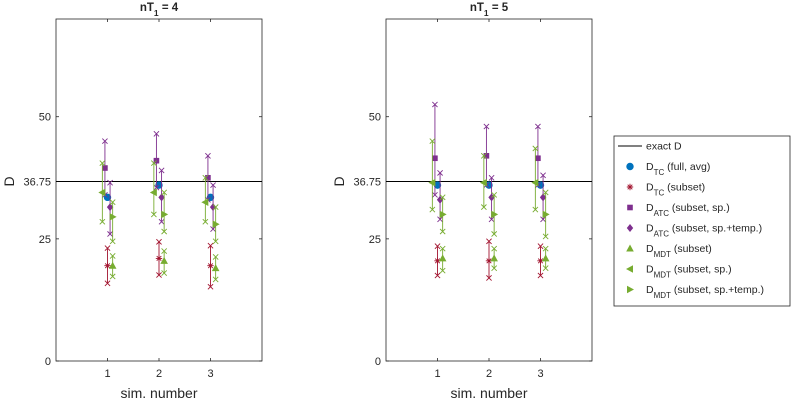 This screenshot has height=406, width=793. I want to click on legend-box, so click(702, 221).